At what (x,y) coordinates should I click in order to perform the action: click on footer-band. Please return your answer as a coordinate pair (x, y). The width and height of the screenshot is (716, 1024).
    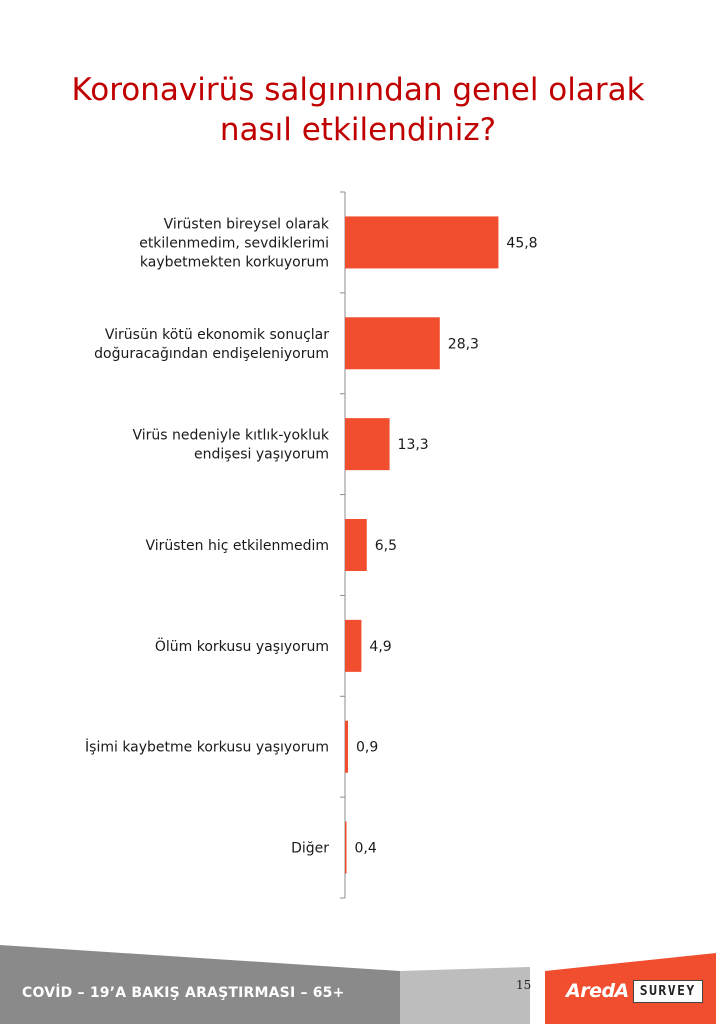
    Looking at the image, I should click on (358, 984).